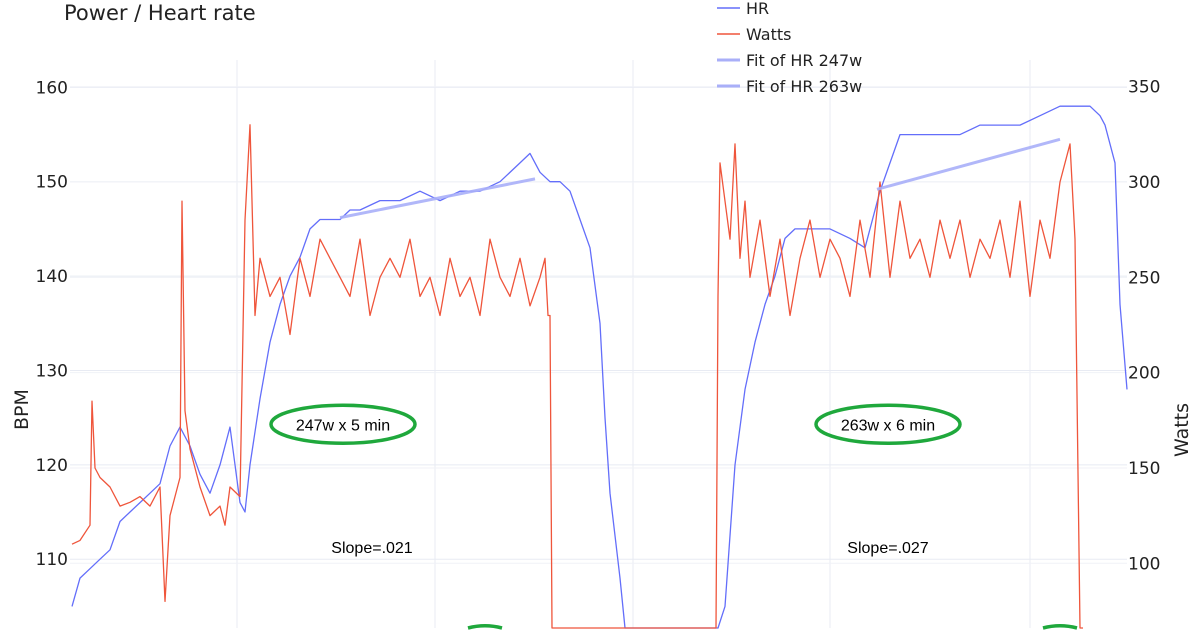 The height and width of the screenshot is (630, 1200). I want to click on annotation-text: 247w x 5 min, so click(343, 425).